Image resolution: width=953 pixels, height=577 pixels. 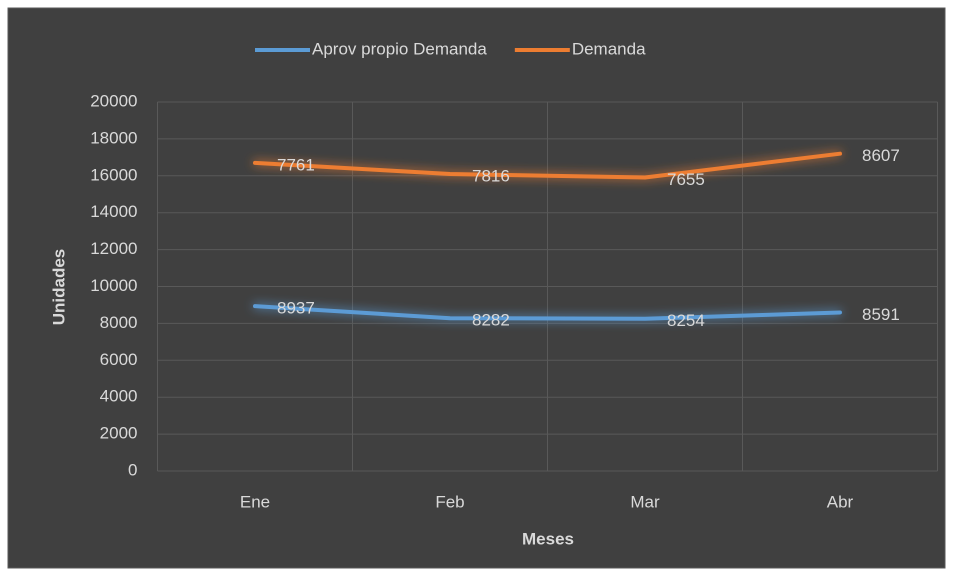 I want to click on data-label: 7655, so click(x=686, y=179).